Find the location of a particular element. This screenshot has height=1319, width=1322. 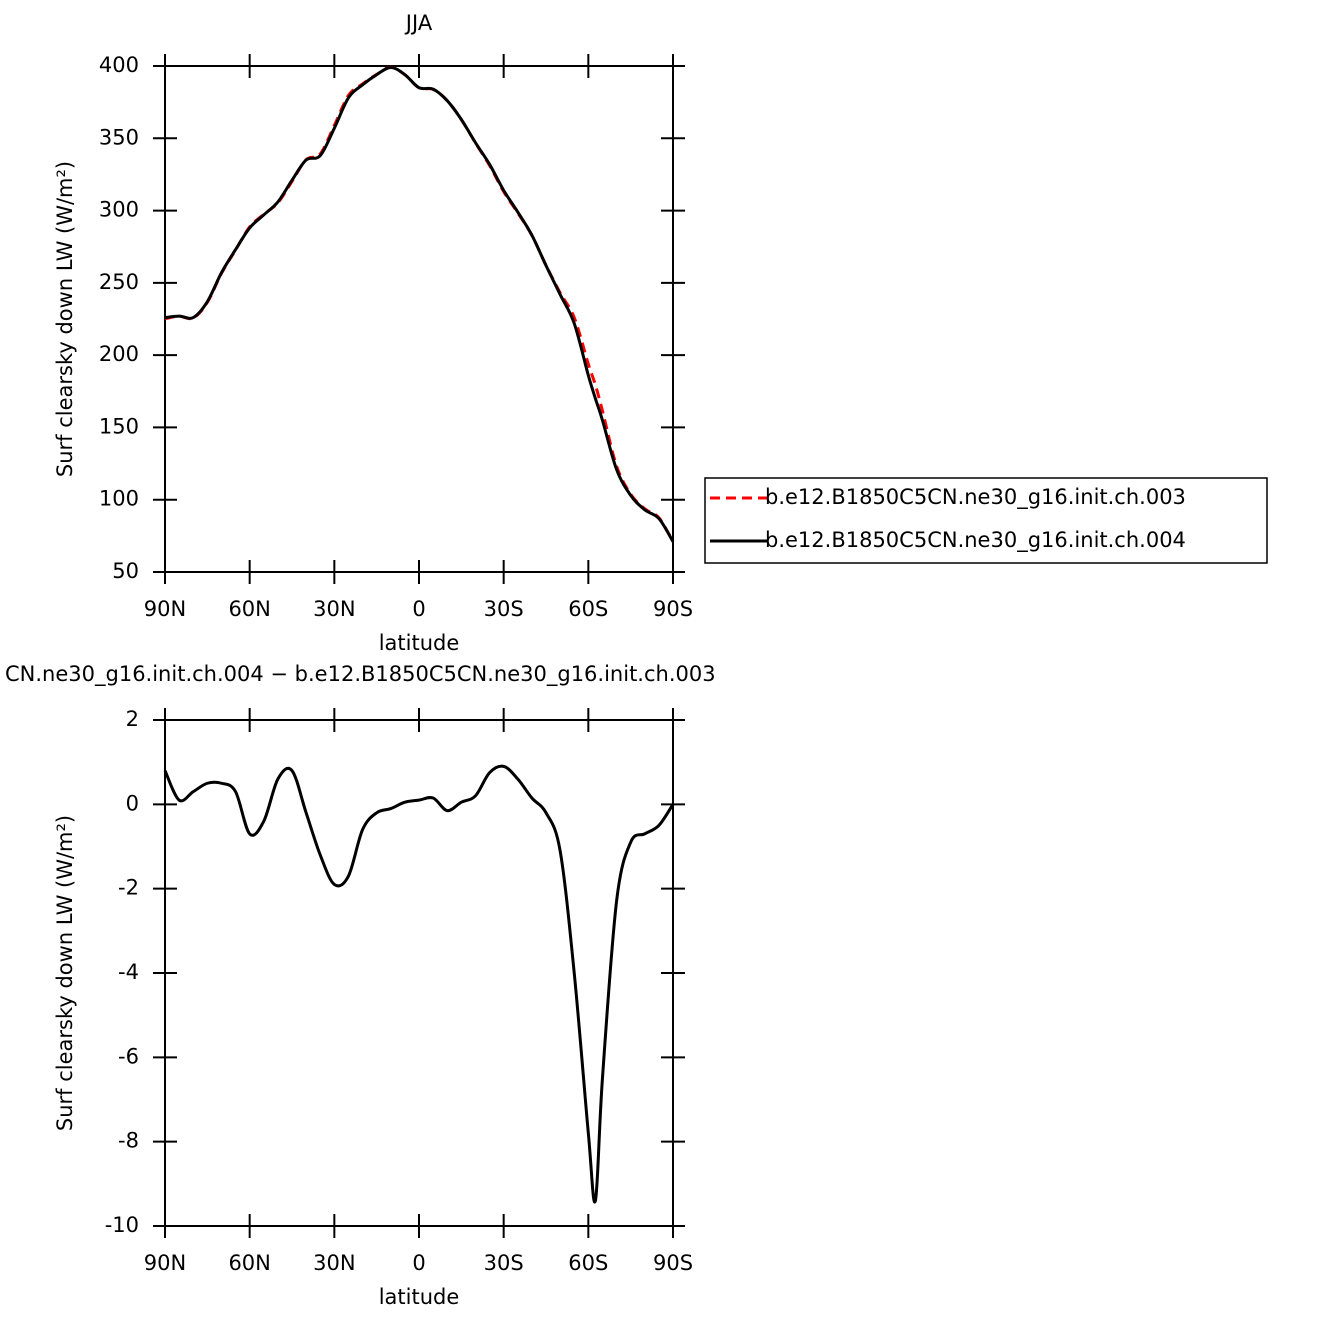

y-tick-label: 200 is located at coordinates (119, 354).